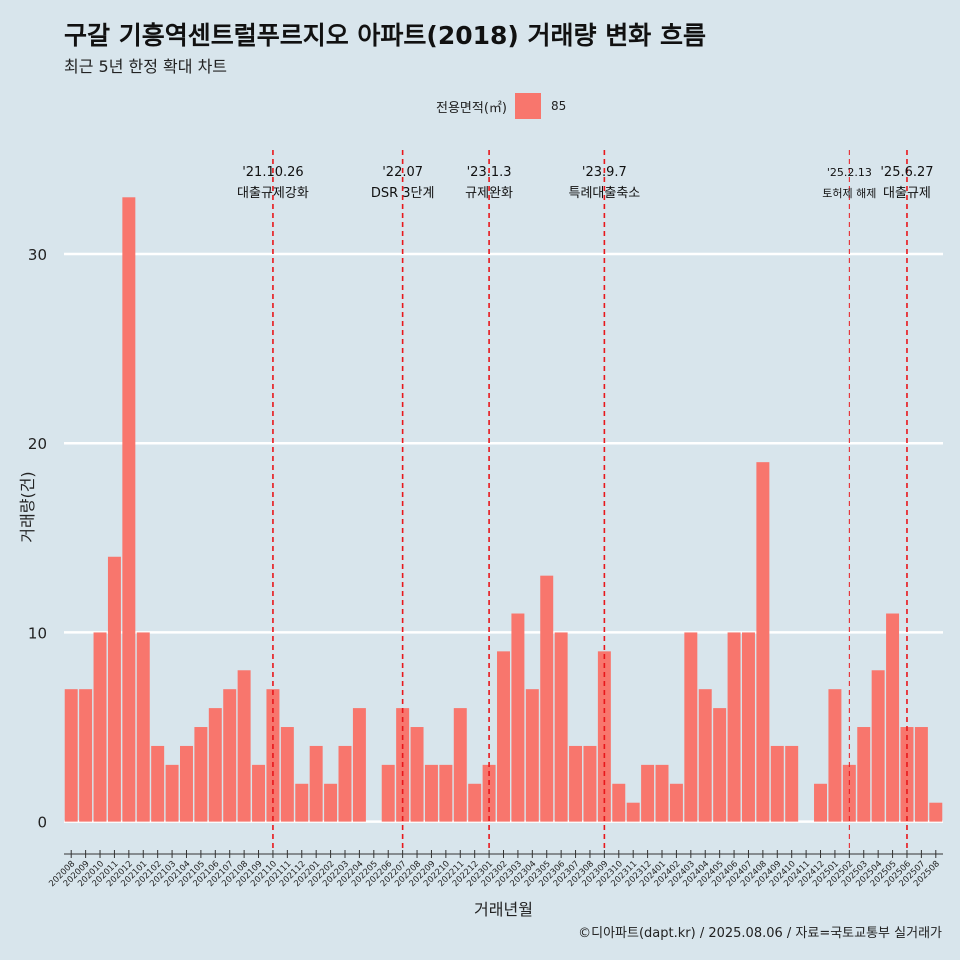 This screenshot has height=960, width=960. I want to click on event-date-label: '23.9.7, so click(604, 172).